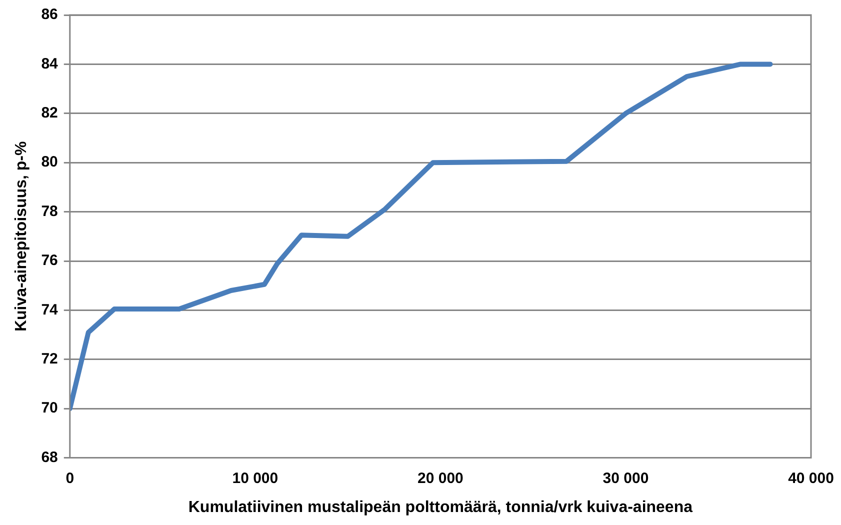 The width and height of the screenshot is (841, 525). Describe the element at coordinates (49, 162) in the screenshot. I see `y-tick-label: 80` at that location.